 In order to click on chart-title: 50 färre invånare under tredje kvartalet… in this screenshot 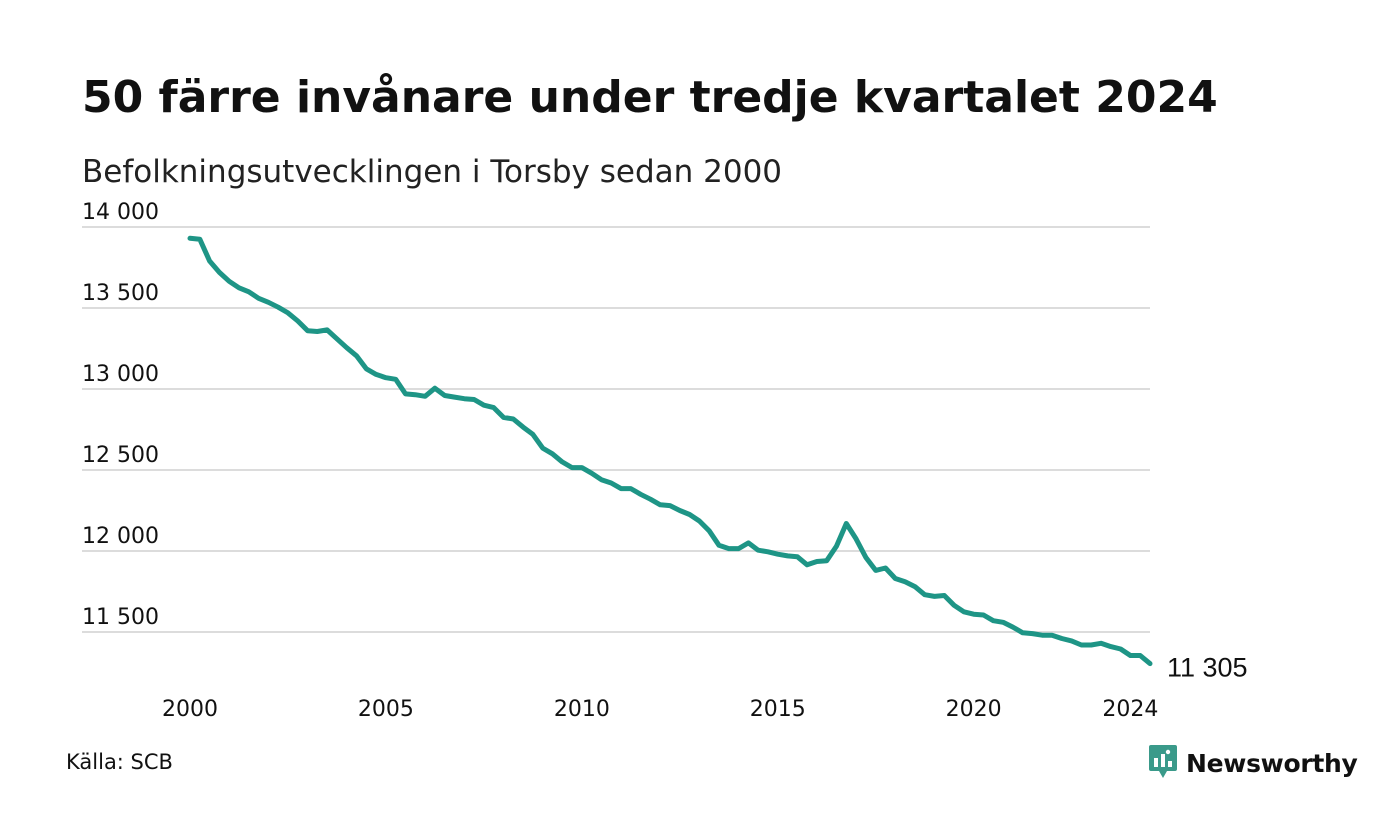, I will do `click(650, 97)`.